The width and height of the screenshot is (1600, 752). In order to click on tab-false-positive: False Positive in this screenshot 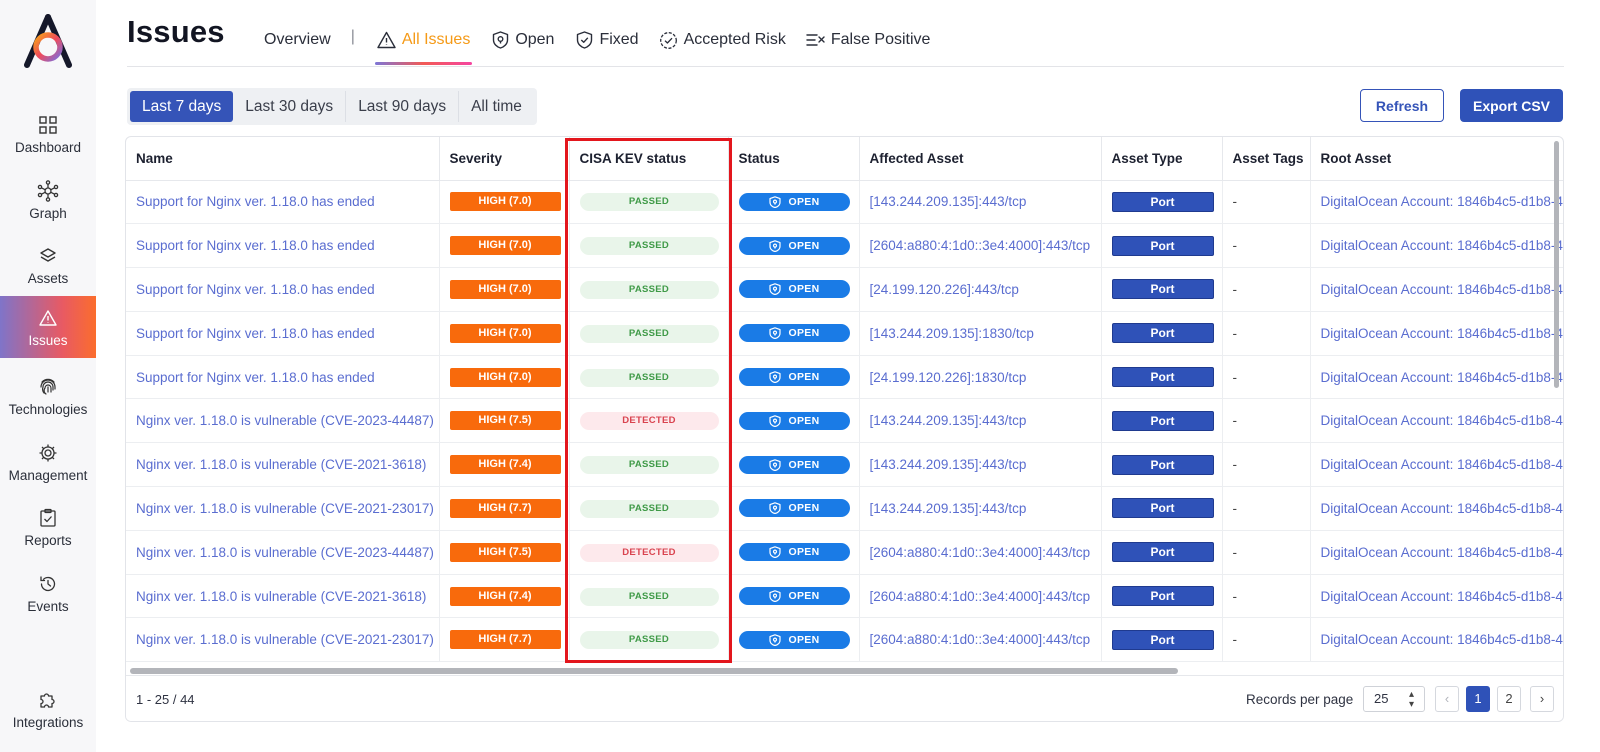, I will do `click(868, 40)`.